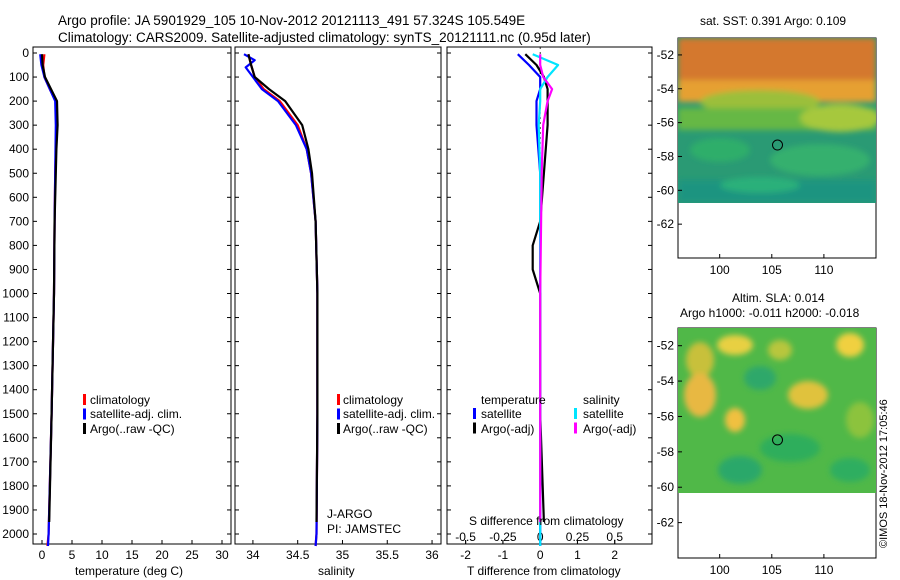 The image size is (900, 580). What do you see at coordinates (129, 571) in the screenshot?
I see `temp-x-axis-label: temperature (deg C)` at bounding box center [129, 571].